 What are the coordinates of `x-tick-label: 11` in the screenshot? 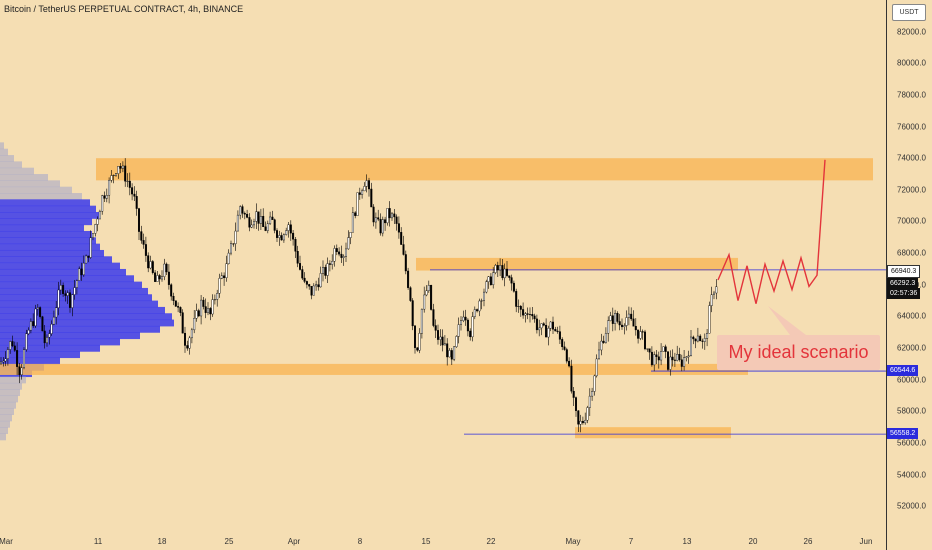 It's located at (98, 541).